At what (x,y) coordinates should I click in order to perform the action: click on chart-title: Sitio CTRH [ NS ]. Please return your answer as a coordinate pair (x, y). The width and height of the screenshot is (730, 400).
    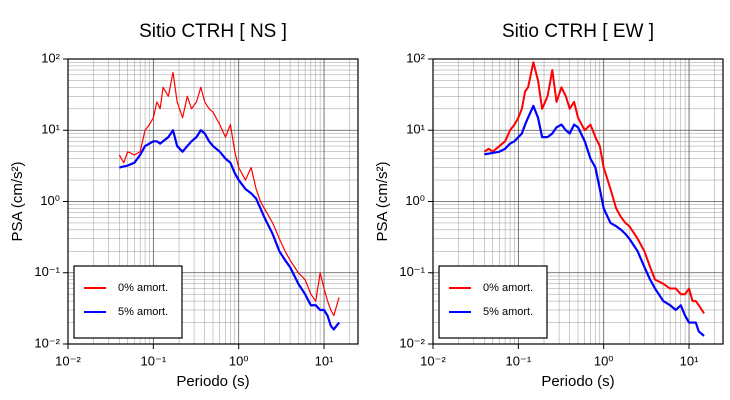
    Looking at the image, I should click on (213, 31).